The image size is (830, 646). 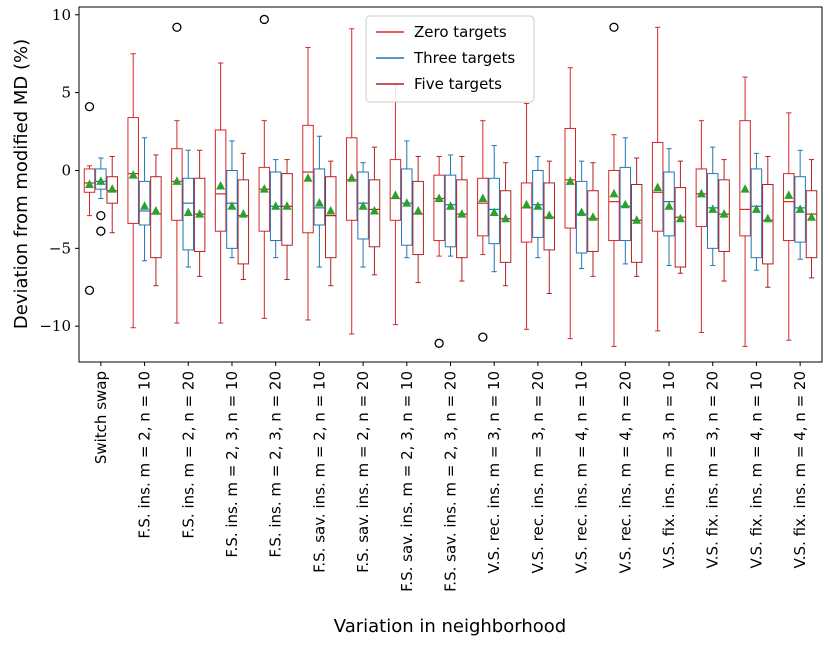 I want to click on x-tick-label: V.S. fix. ins. m = 4, n = 20, so click(x=800, y=470).